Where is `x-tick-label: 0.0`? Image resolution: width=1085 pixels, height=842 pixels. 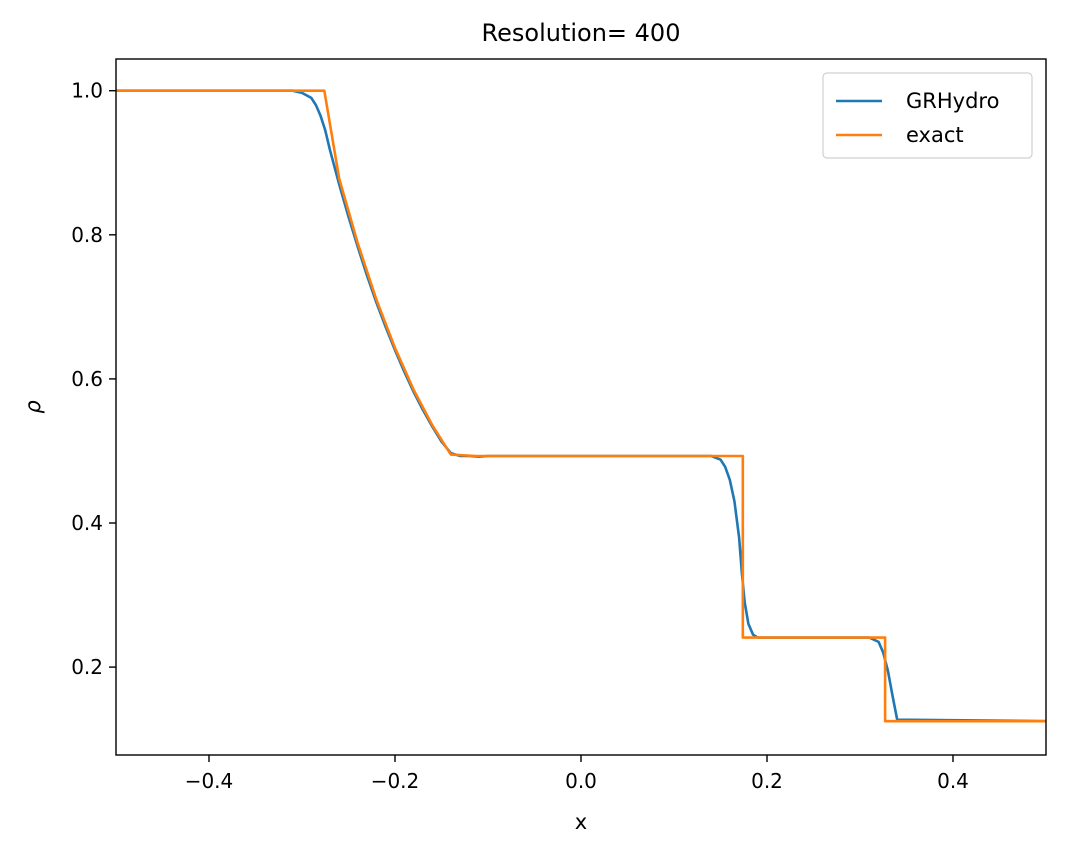 x-tick-label: 0.0 is located at coordinates (581, 781).